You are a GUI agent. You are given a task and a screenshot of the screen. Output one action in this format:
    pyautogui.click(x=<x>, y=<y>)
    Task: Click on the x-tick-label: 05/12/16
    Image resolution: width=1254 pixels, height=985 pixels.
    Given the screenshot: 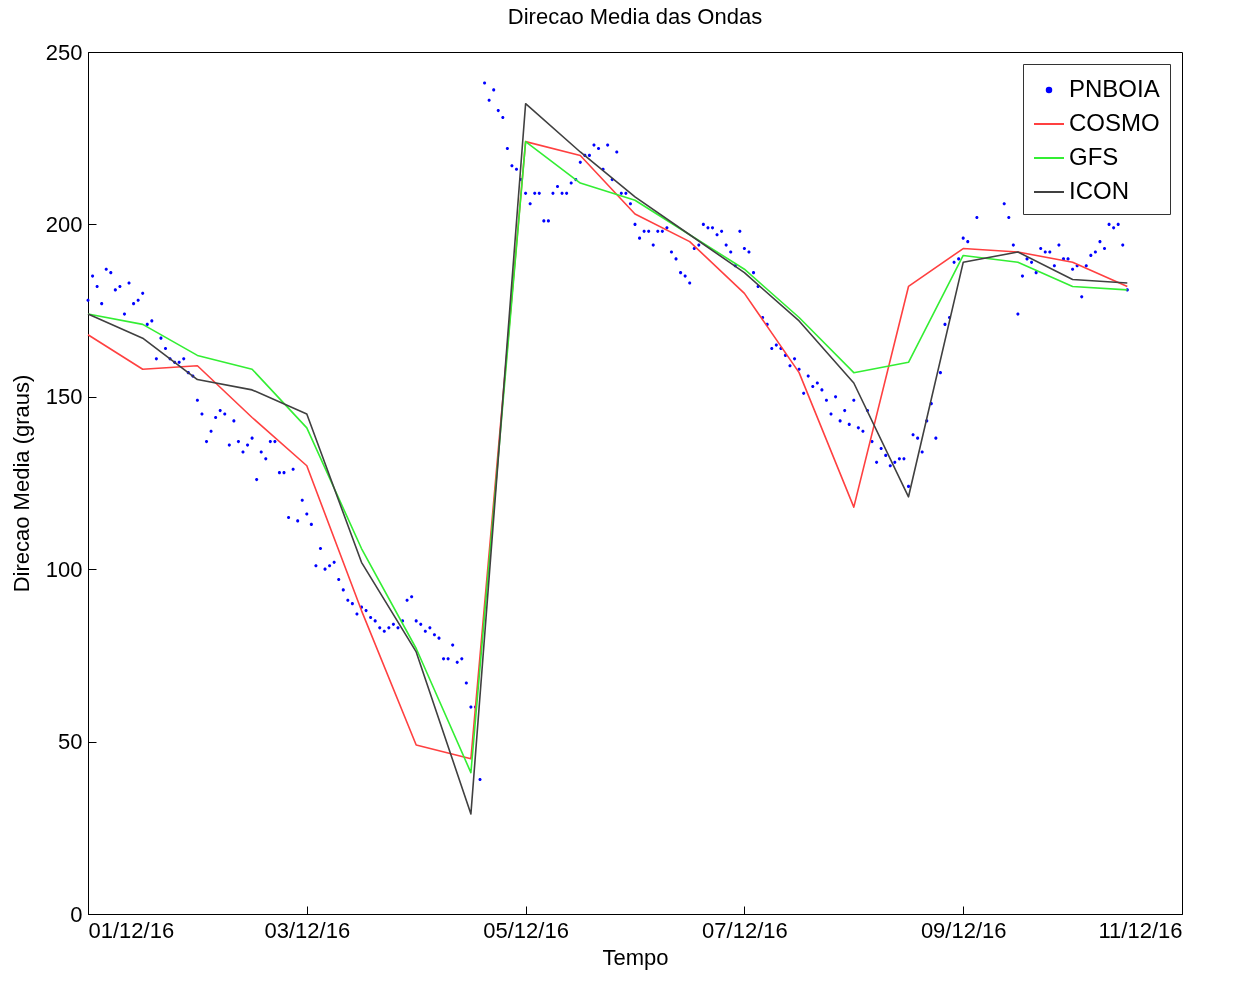 What is the action you would take?
    pyautogui.click(x=526, y=930)
    